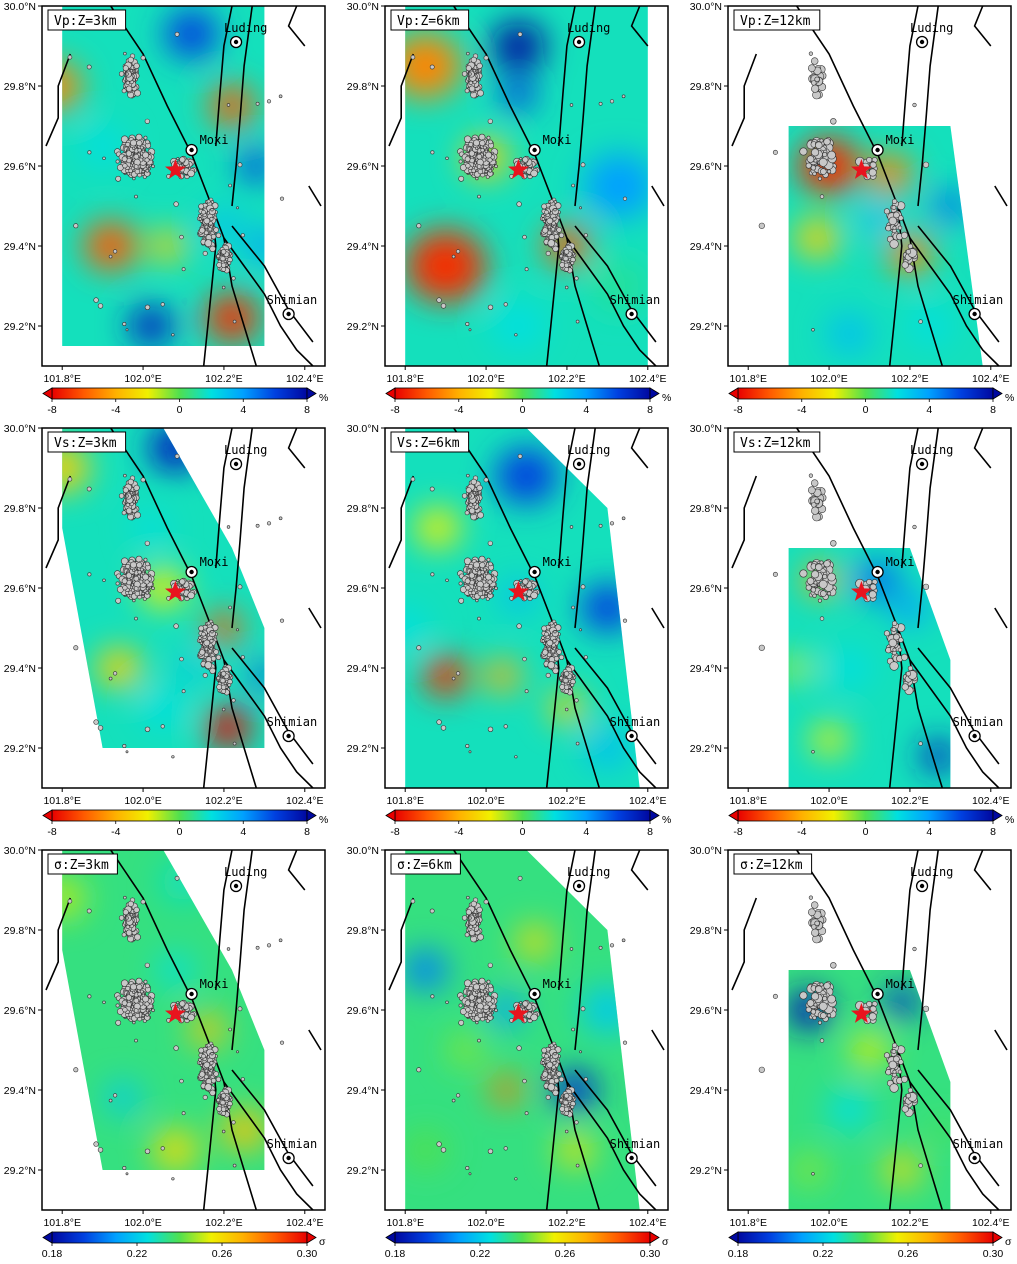  What do you see at coordinates (183, 186) in the screenshot?
I see `map-frame` at bounding box center [183, 186].